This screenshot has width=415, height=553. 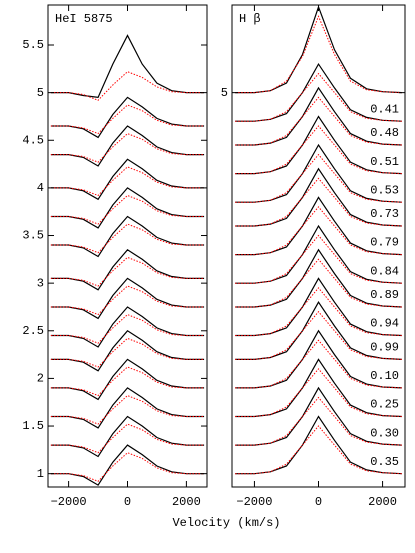 What do you see at coordinates (384, 295) in the screenshot?
I see `phase-label: 0.89` at bounding box center [384, 295].